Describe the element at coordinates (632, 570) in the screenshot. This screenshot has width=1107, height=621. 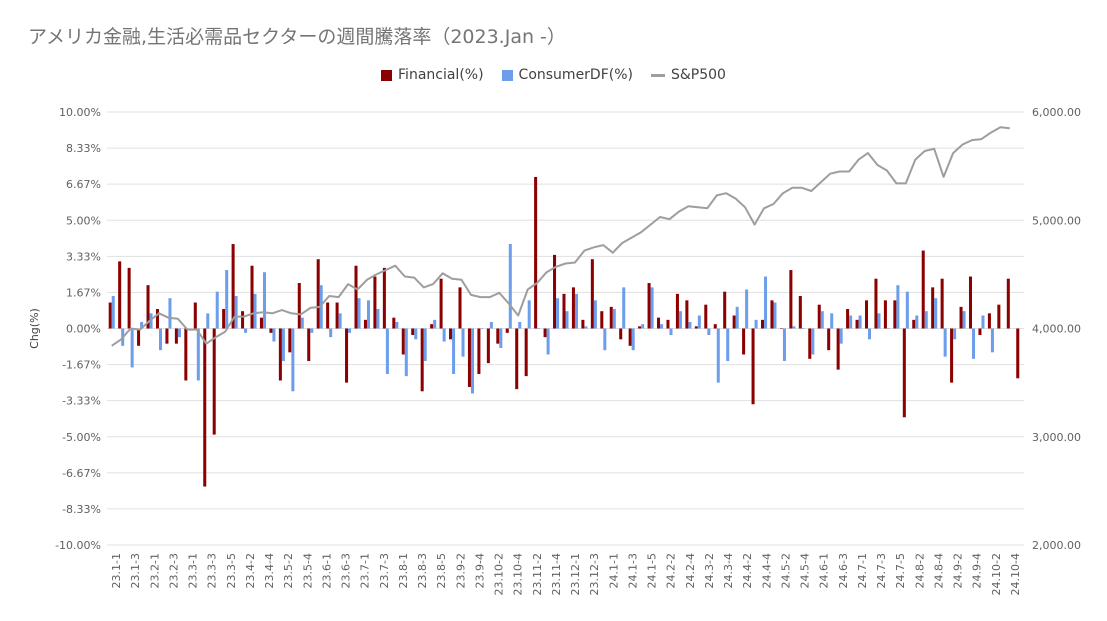
I see `x-tick-label: 24.1-3` at that location.